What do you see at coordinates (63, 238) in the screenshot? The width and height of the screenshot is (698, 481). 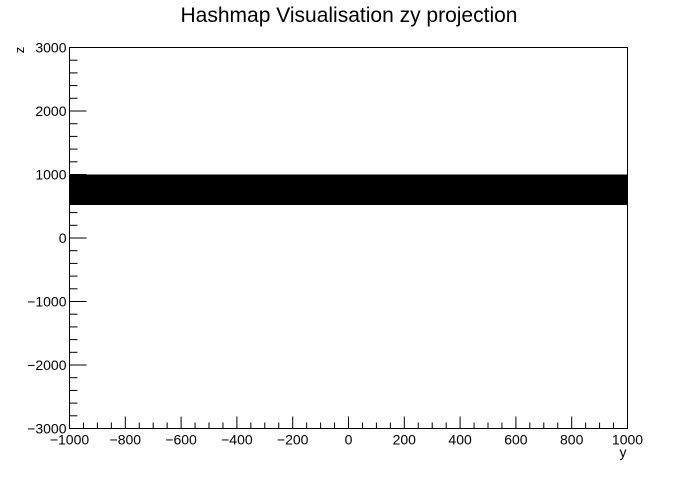 I see `y-tick-label: 0` at bounding box center [63, 238].